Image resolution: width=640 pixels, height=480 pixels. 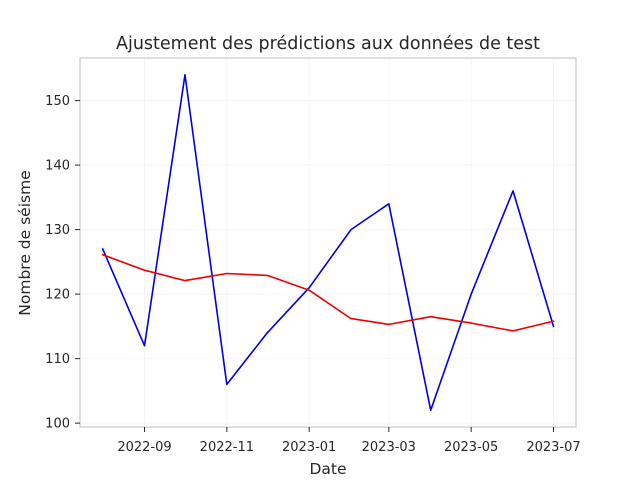 I want to click on x-tick-label: 2023-05, so click(x=471, y=447).